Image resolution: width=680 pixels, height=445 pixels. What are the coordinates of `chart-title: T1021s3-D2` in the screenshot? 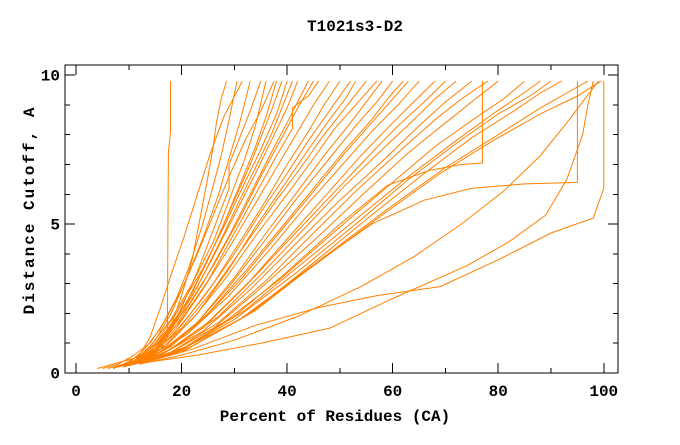 It's located at (355, 27).